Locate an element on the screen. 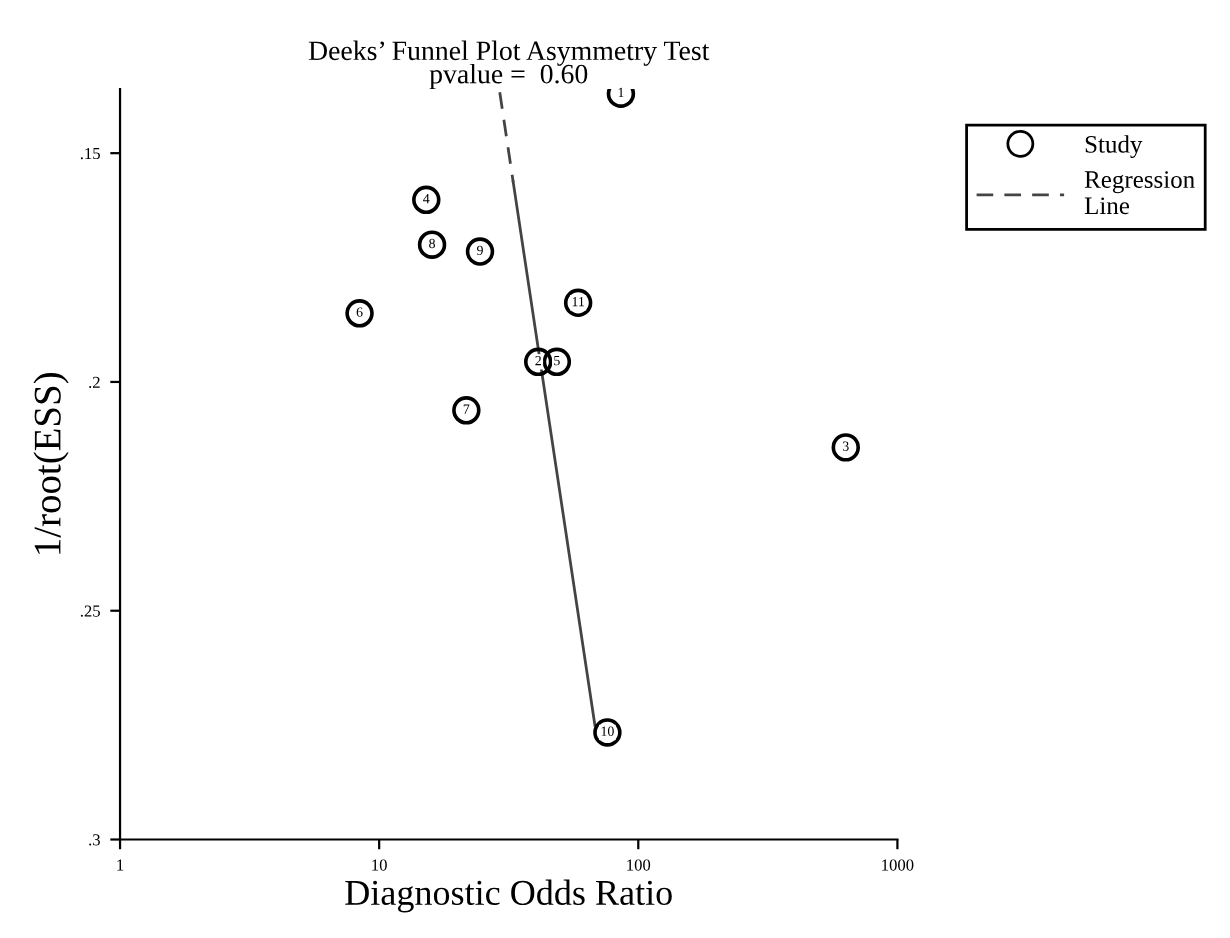  legend-label: Study is located at coordinates (1114, 146).